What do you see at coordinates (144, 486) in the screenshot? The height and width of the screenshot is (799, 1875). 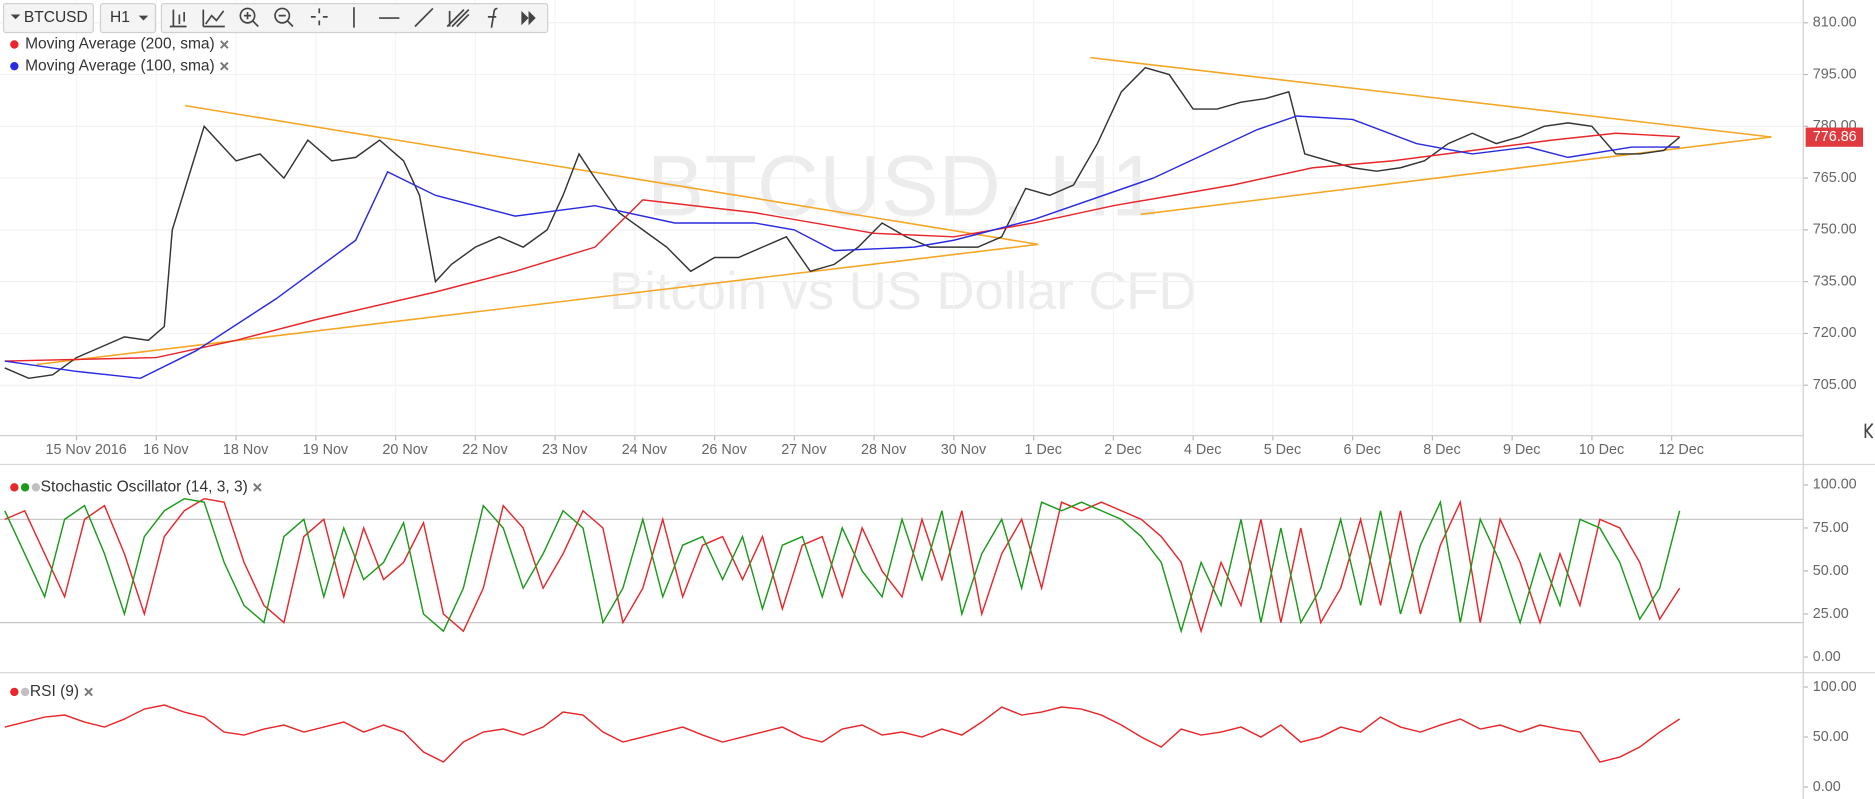 I see `panel-title: Stochastic Oscillator (14, 3, 3)` at bounding box center [144, 486].